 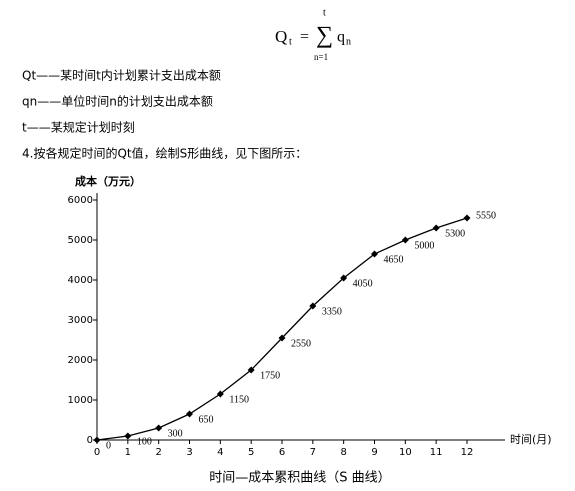 I want to click on y-tick-label: 2000, so click(x=80, y=360).